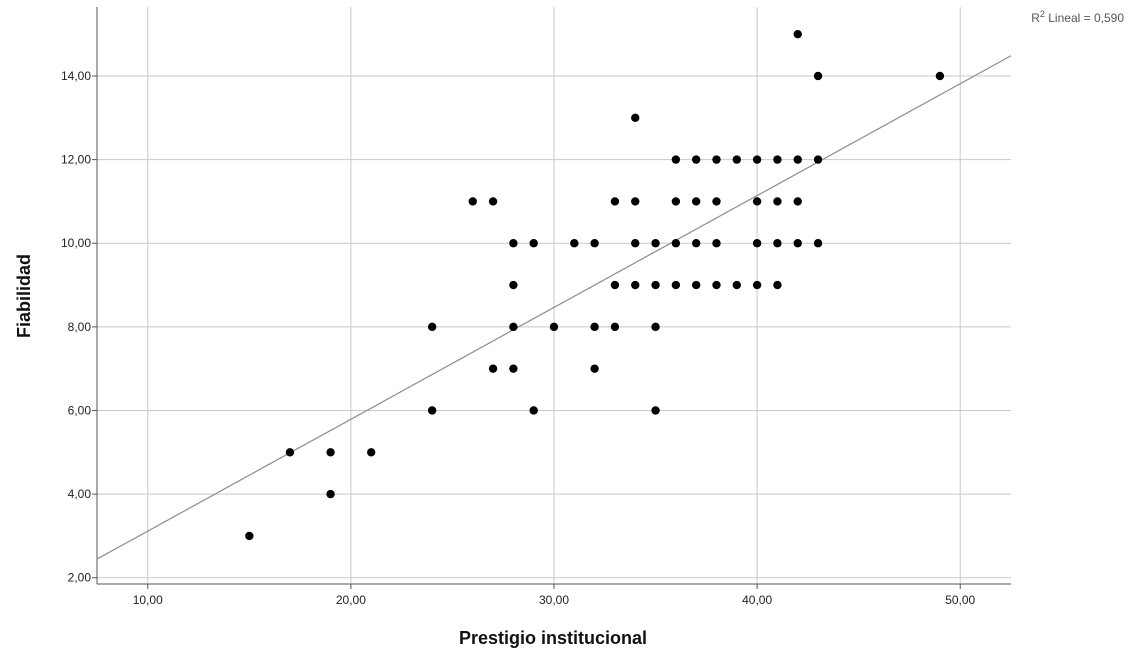 The image size is (1133, 653). Describe the element at coordinates (80, 494) in the screenshot. I see `y-tick-label: 4,00` at that location.